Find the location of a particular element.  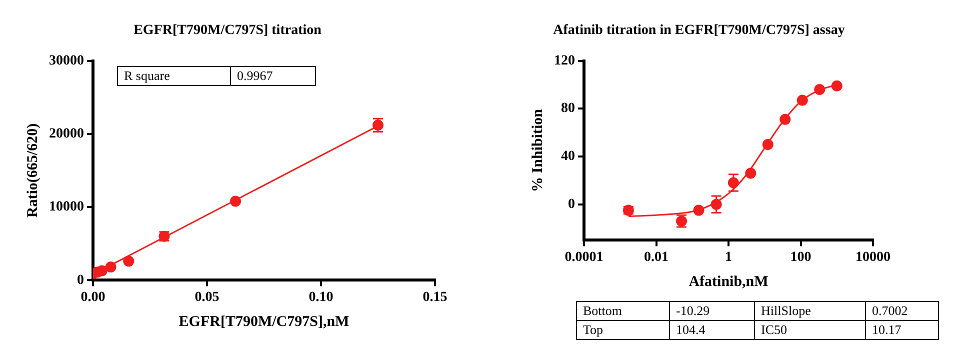

x-tick-label: 0.0001 is located at coordinates (584, 258).